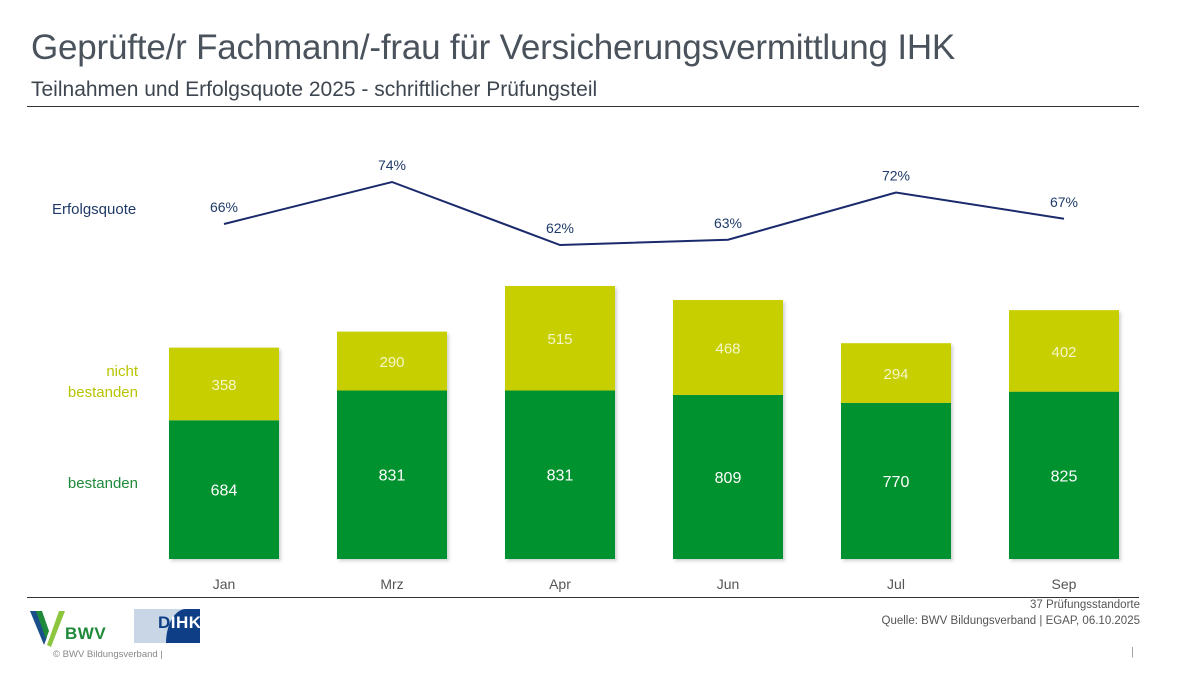 The image size is (1200, 675). I want to click on dihk-logo-rest: IHK, so click(185, 622).